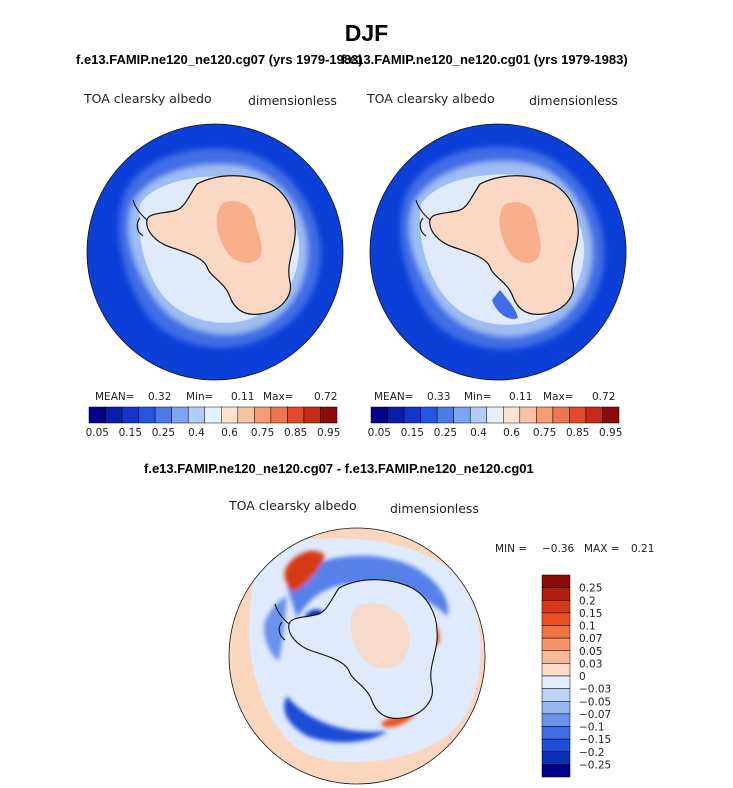  What do you see at coordinates (262, 433) in the screenshot?
I see `left-colorbar-tick-label: 0.75` at bounding box center [262, 433].